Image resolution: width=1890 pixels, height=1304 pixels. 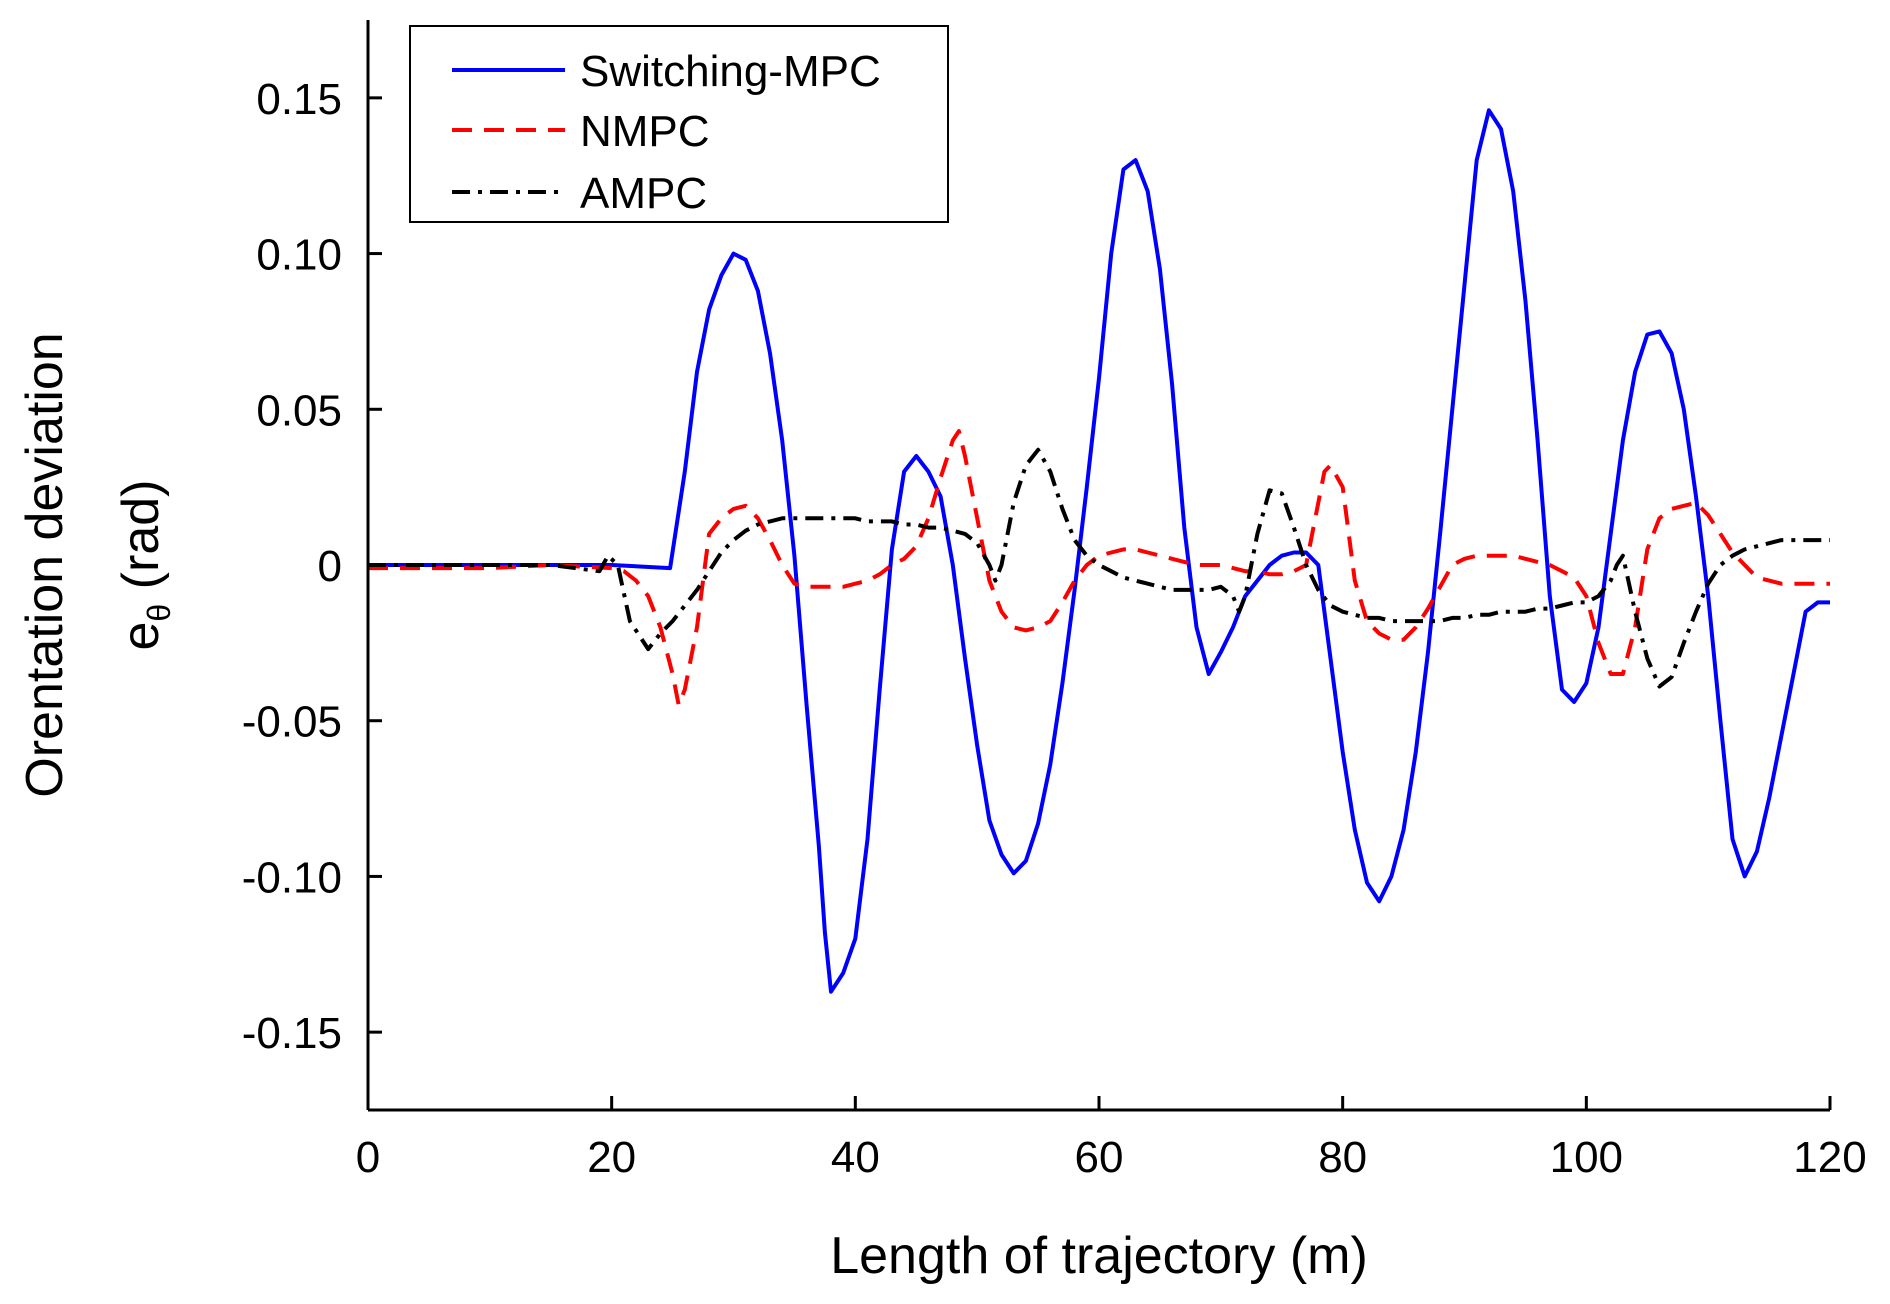 What do you see at coordinates (292, 877) in the screenshot?
I see `y-tick-label: -0.10` at bounding box center [292, 877].